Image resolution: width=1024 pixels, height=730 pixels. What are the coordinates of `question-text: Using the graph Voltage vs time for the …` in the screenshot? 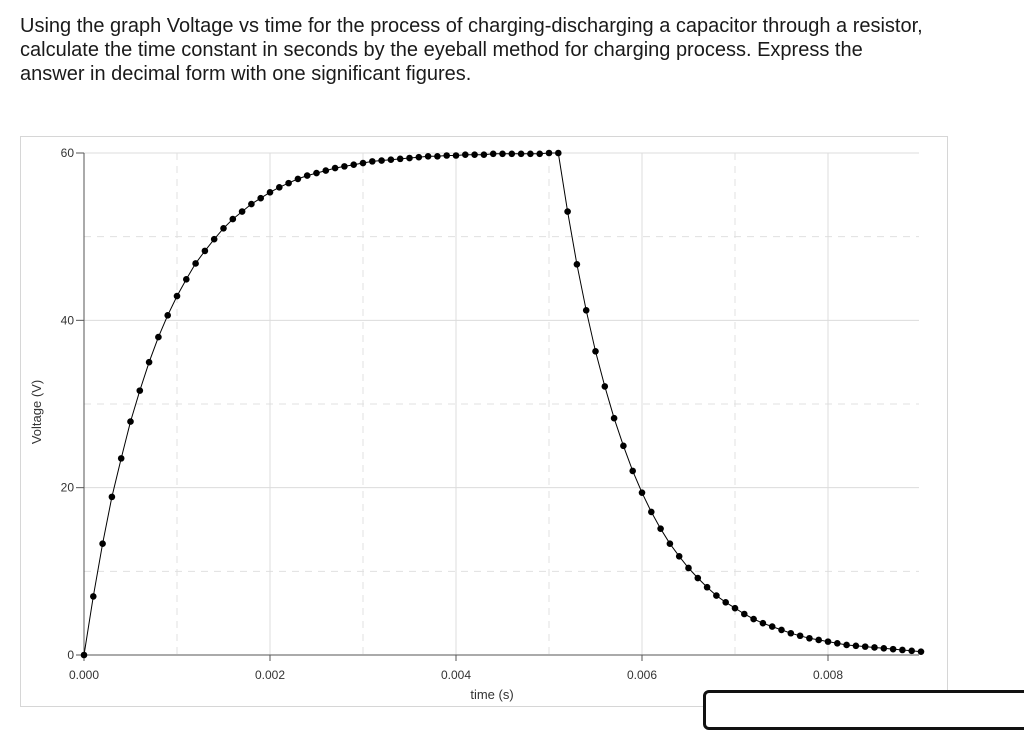 It's located at (515, 50).